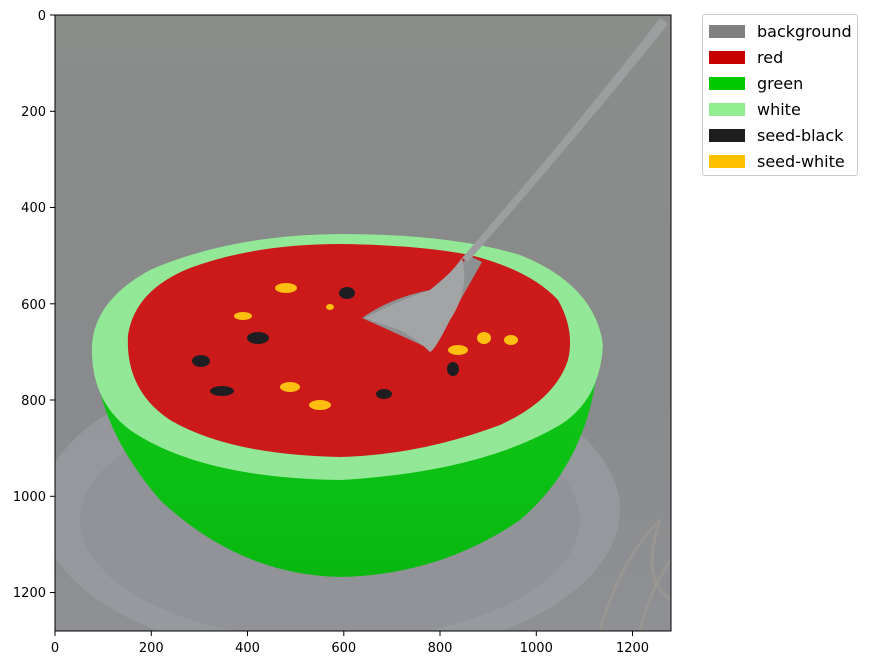  I want to click on legend-item-red: red, so click(746, 57).